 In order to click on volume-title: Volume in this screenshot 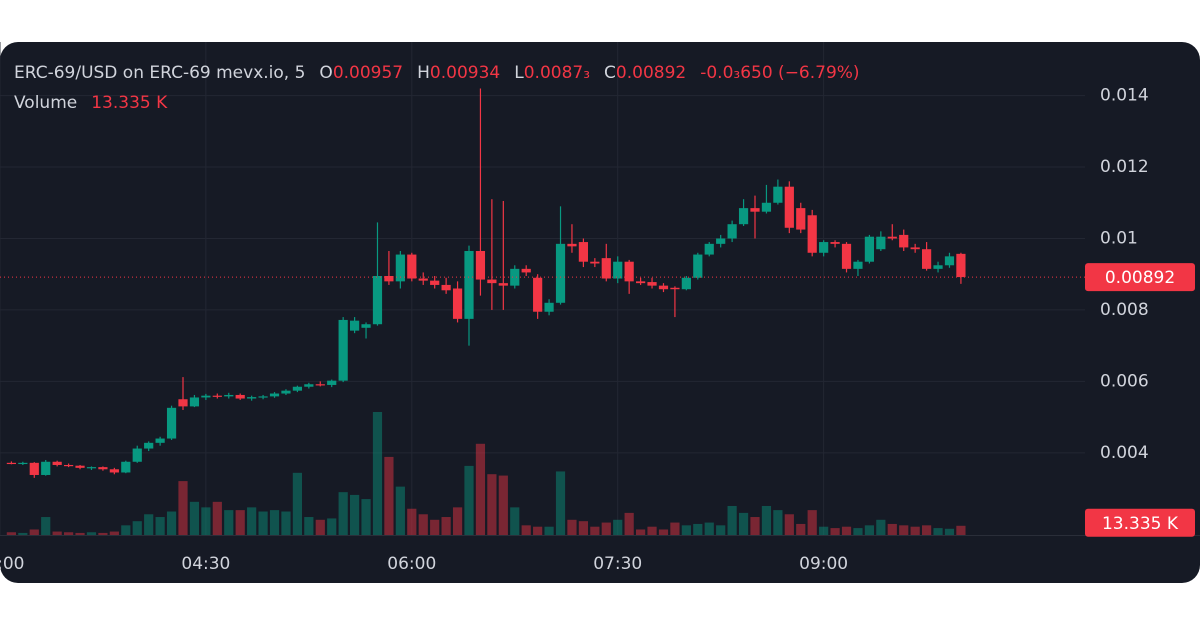, I will do `click(46, 103)`.